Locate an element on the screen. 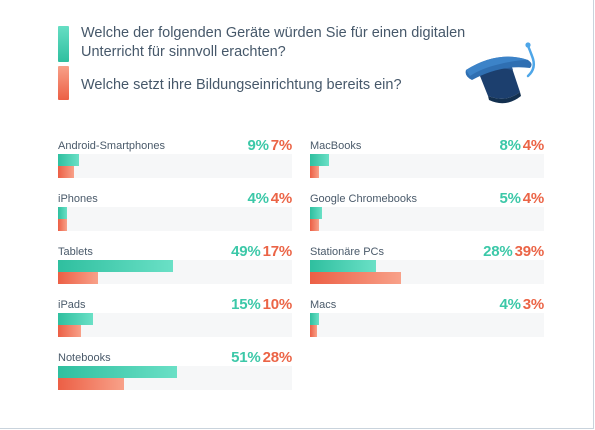 The width and height of the screenshot is (595, 430). value-labels: 4% 4% is located at coordinates (269, 198).